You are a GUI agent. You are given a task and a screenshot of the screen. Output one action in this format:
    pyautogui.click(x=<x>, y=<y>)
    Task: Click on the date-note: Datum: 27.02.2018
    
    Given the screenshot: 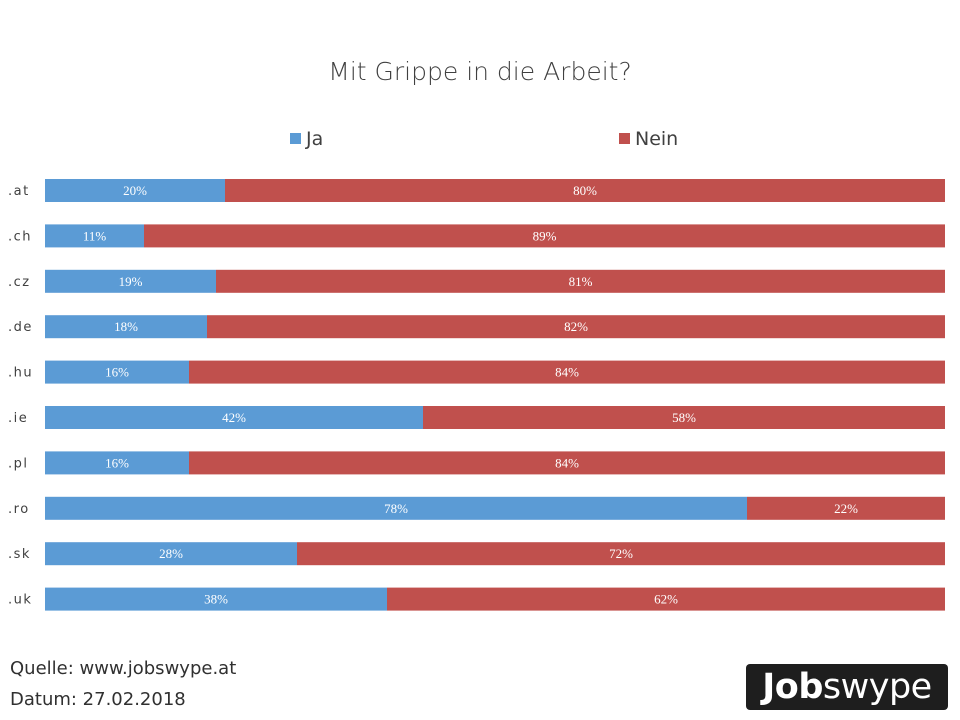 What is the action you would take?
    pyautogui.click(x=98, y=699)
    